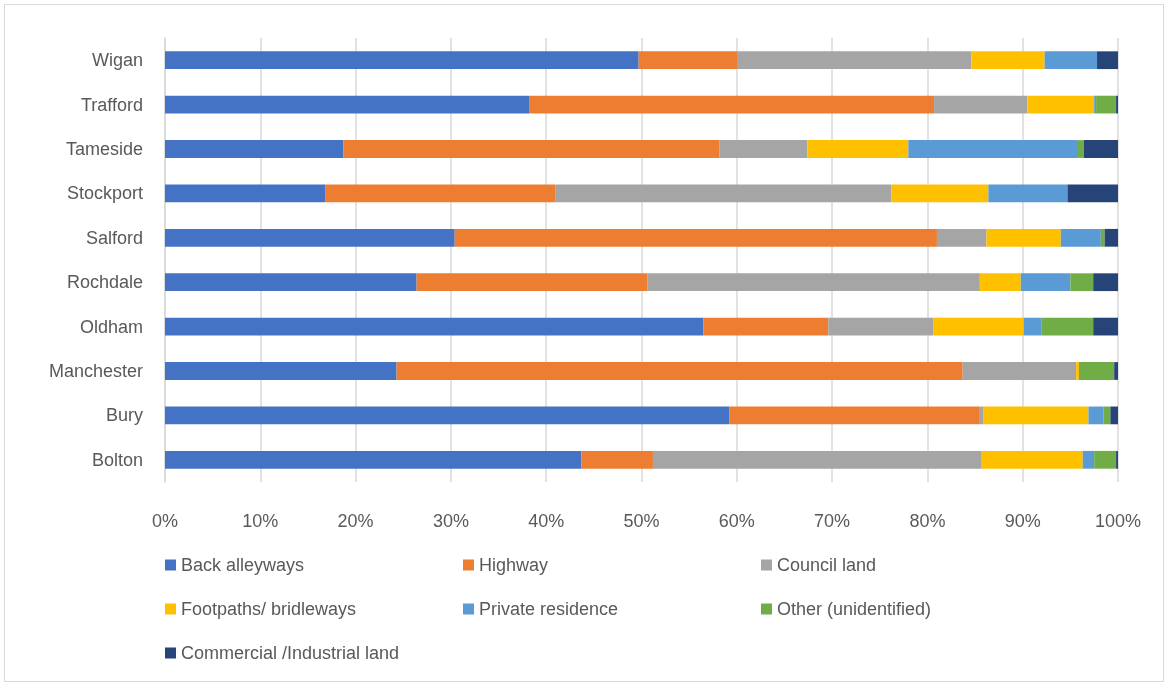 The width and height of the screenshot is (1170, 688). What do you see at coordinates (736, 521) in the screenshot?
I see `x-tick-label: 60%` at bounding box center [736, 521].